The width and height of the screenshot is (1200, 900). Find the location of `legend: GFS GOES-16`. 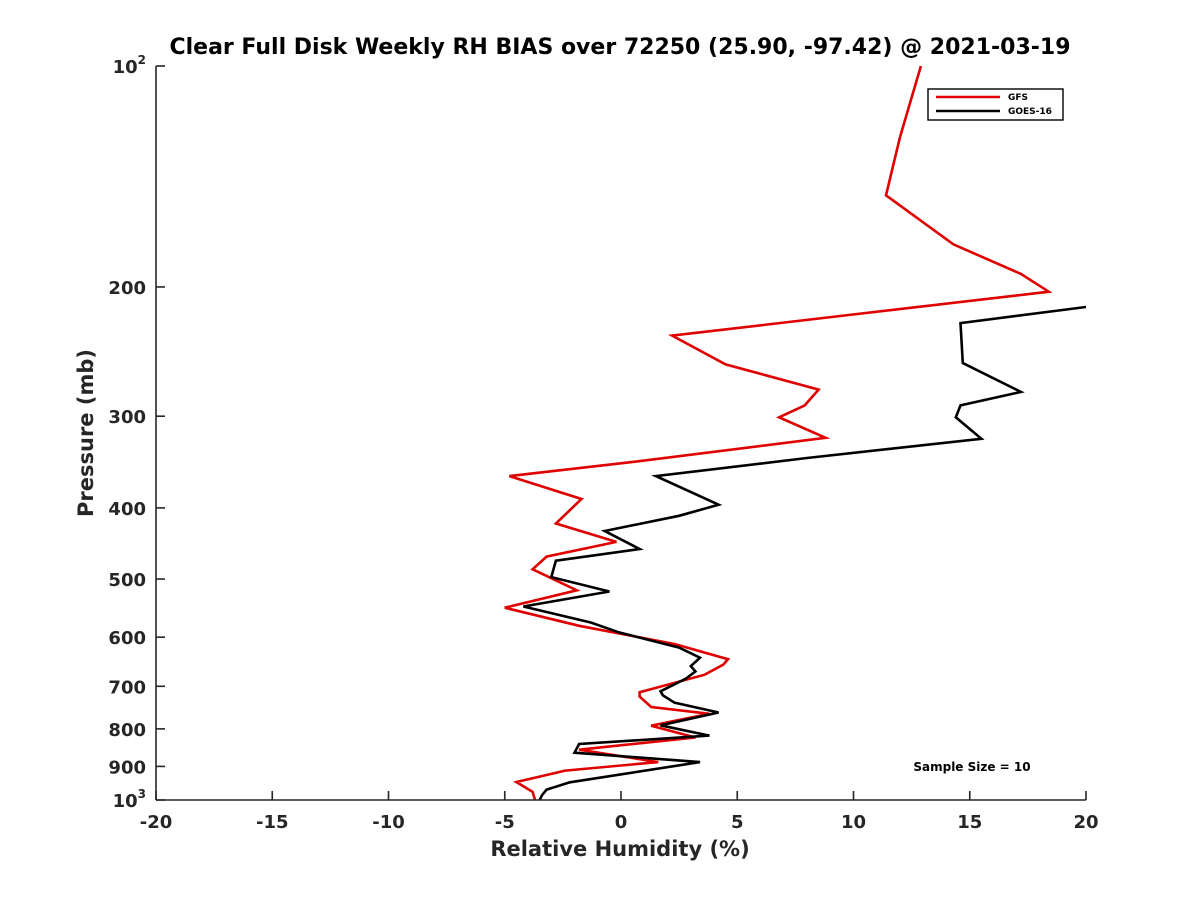

legend: GFS GOES-16 is located at coordinates (995, 104).